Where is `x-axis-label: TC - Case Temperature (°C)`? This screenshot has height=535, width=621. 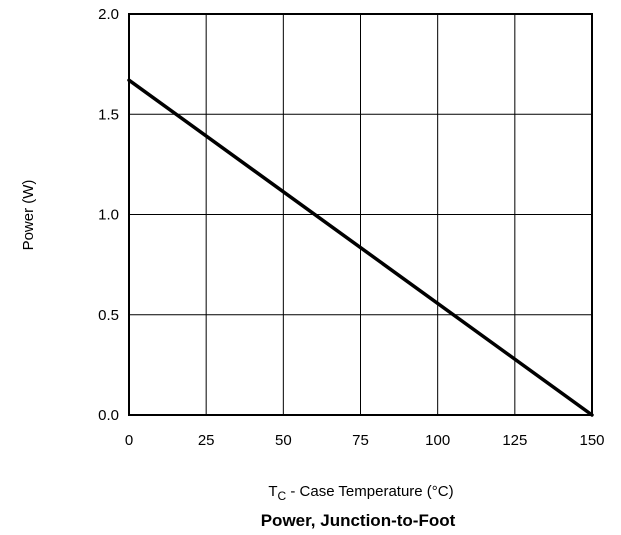
x-axis-label: TC - Case Temperature (°C) is located at coordinates (360, 493).